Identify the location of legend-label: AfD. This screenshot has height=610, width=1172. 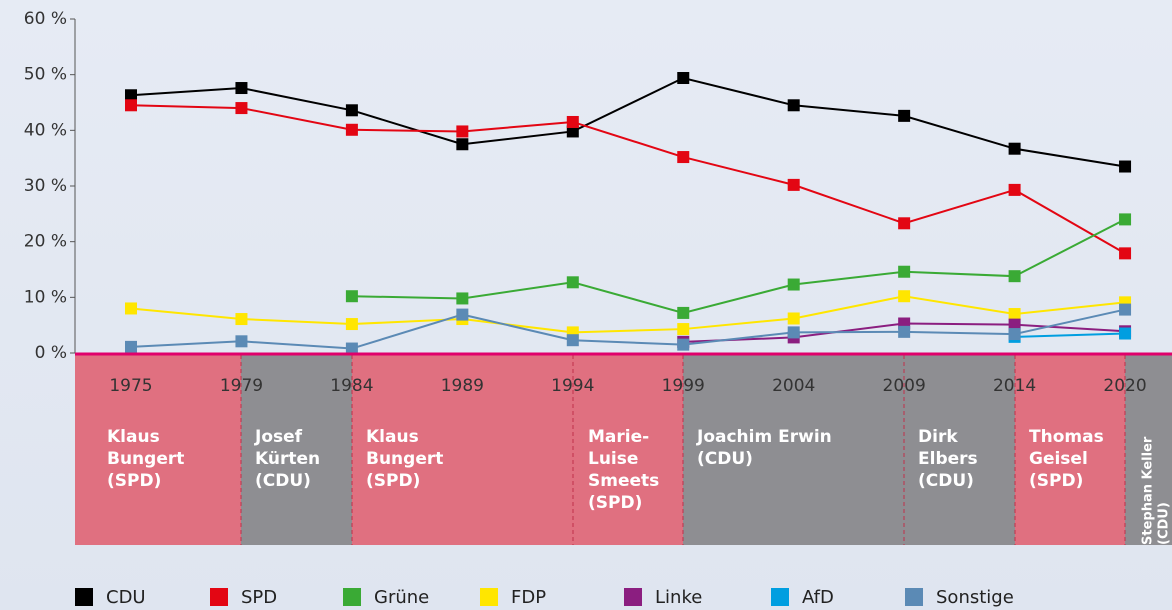
(818, 597).